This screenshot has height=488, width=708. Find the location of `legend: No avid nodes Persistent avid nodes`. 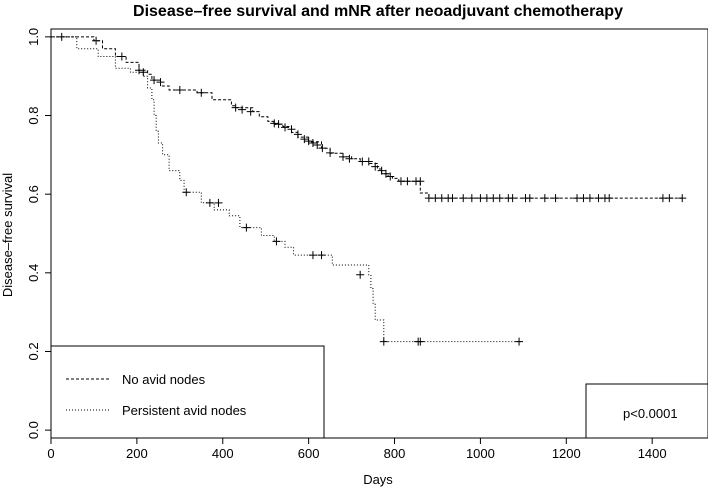

legend: No avid nodes Persistent avid nodes is located at coordinates (187, 392).